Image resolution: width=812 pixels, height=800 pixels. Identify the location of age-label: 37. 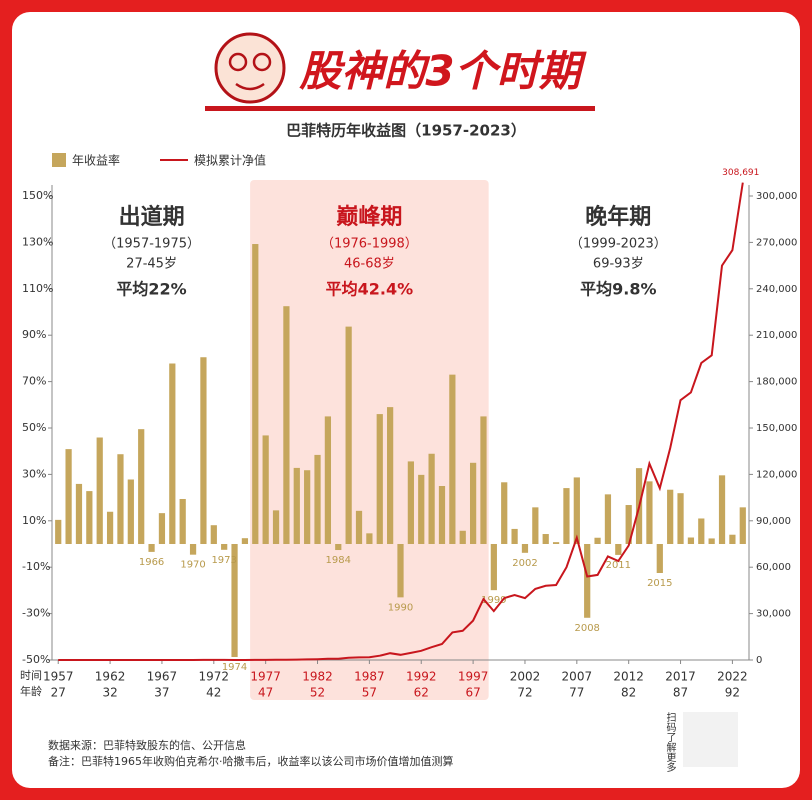
(161, 693).